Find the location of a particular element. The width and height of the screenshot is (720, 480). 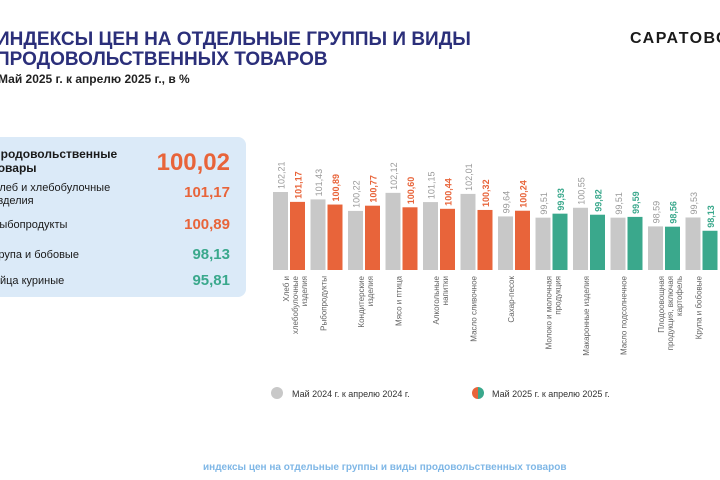

summary-value: 95,81 is located at coordinates (211, 280).